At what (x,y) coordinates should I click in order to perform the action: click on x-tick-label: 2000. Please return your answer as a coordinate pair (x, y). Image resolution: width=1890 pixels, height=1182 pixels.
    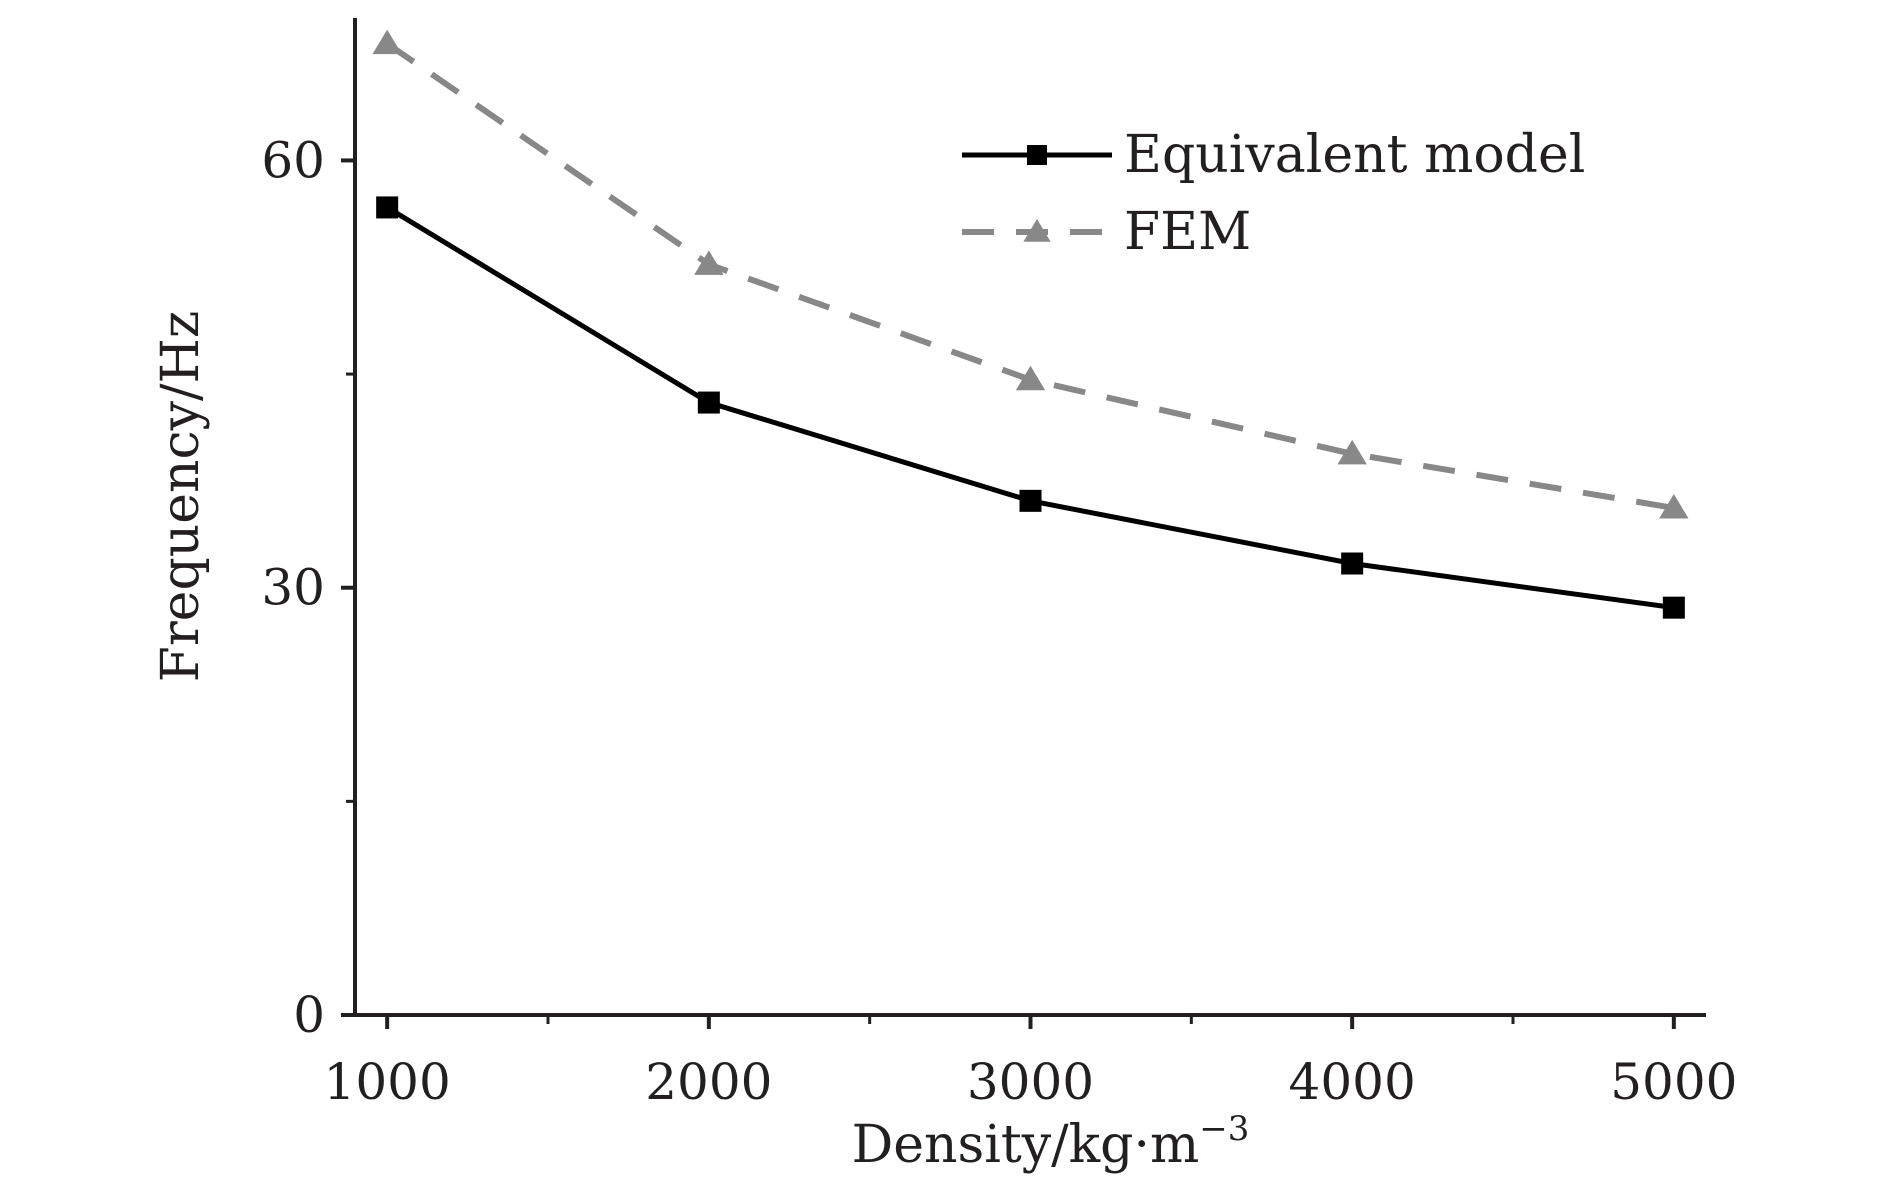
    Looking at the image, I should click on (708, 1082).